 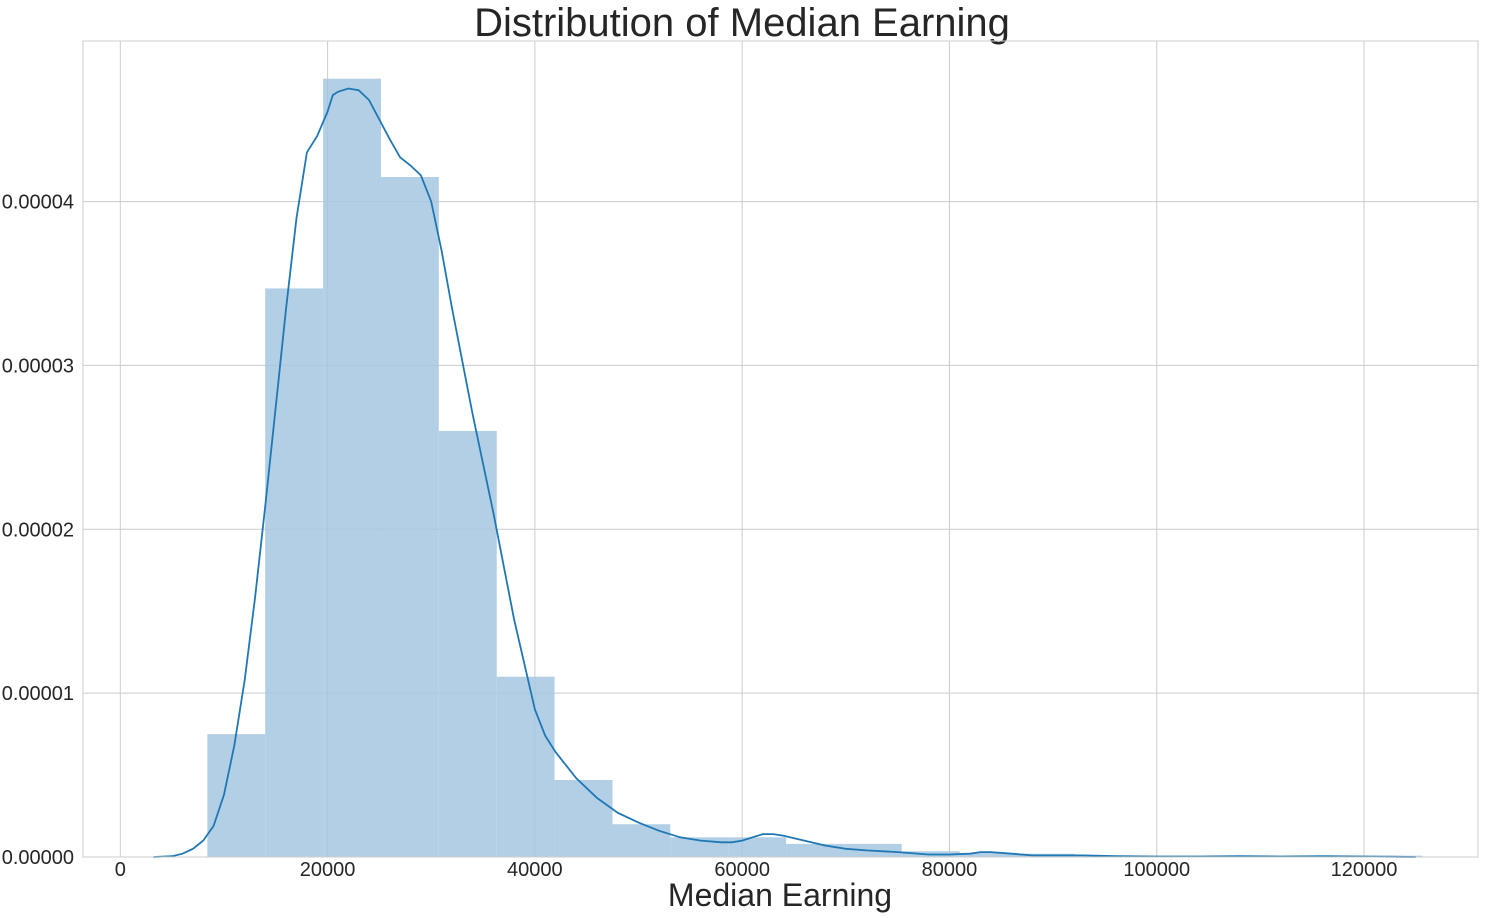 I want to click on chart-title: Distribution of Median Earning, so click(x=742, y=23).